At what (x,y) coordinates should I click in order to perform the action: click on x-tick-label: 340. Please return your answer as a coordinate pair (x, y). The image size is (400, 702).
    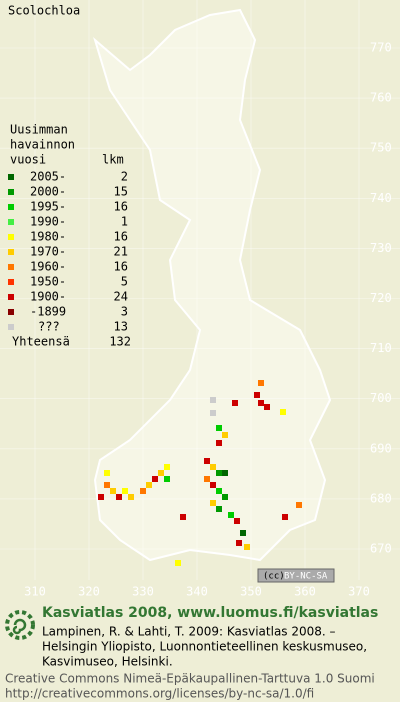
    Looking at the image, I should click on (197, 592).